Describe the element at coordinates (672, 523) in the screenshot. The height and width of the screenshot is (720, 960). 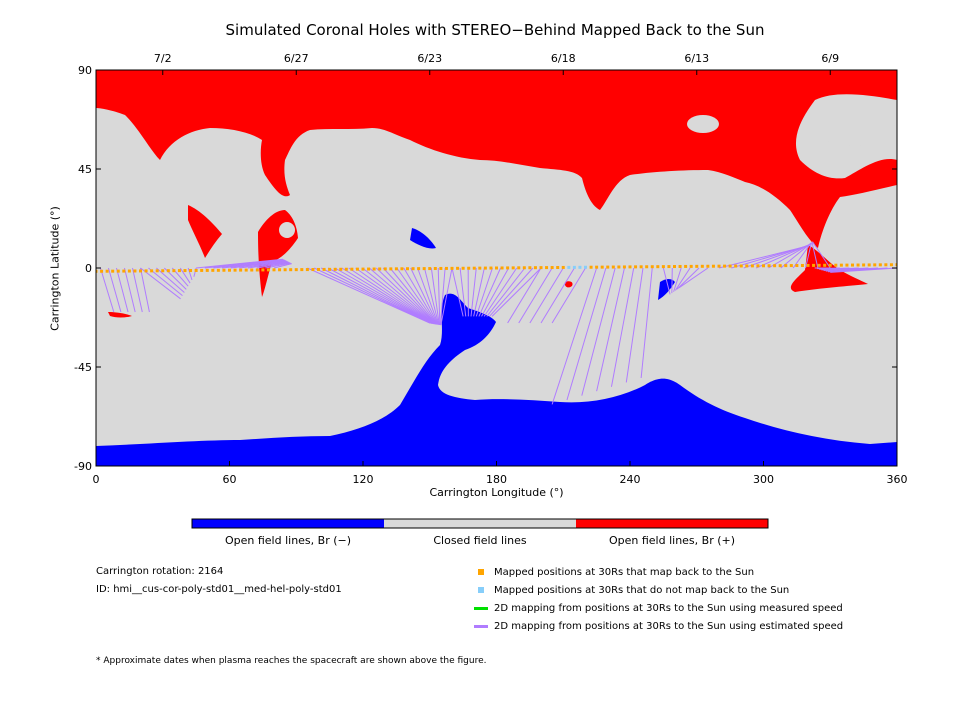
I see `colorbar-positive` at that location.